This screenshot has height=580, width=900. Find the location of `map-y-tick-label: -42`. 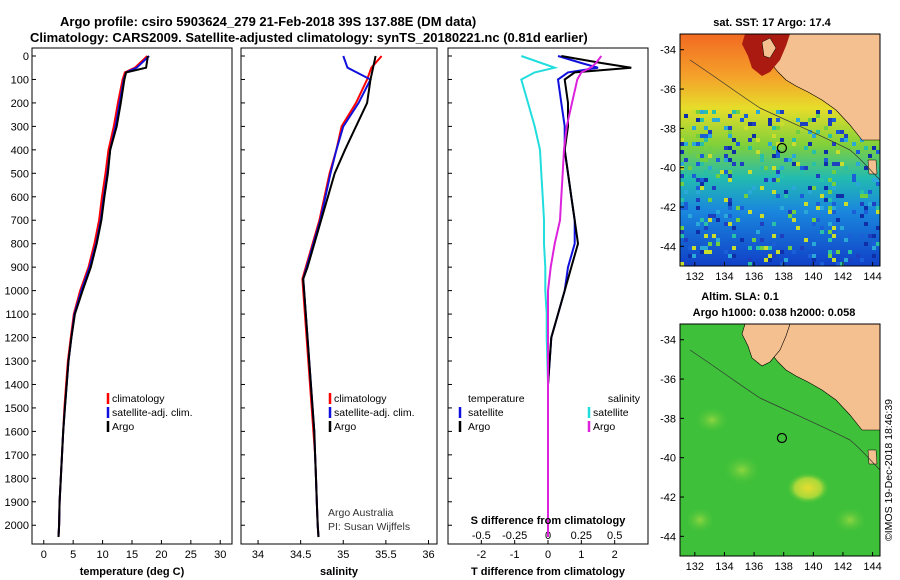

map-y-tick-label: -42 is located at coordinates (668, 498).